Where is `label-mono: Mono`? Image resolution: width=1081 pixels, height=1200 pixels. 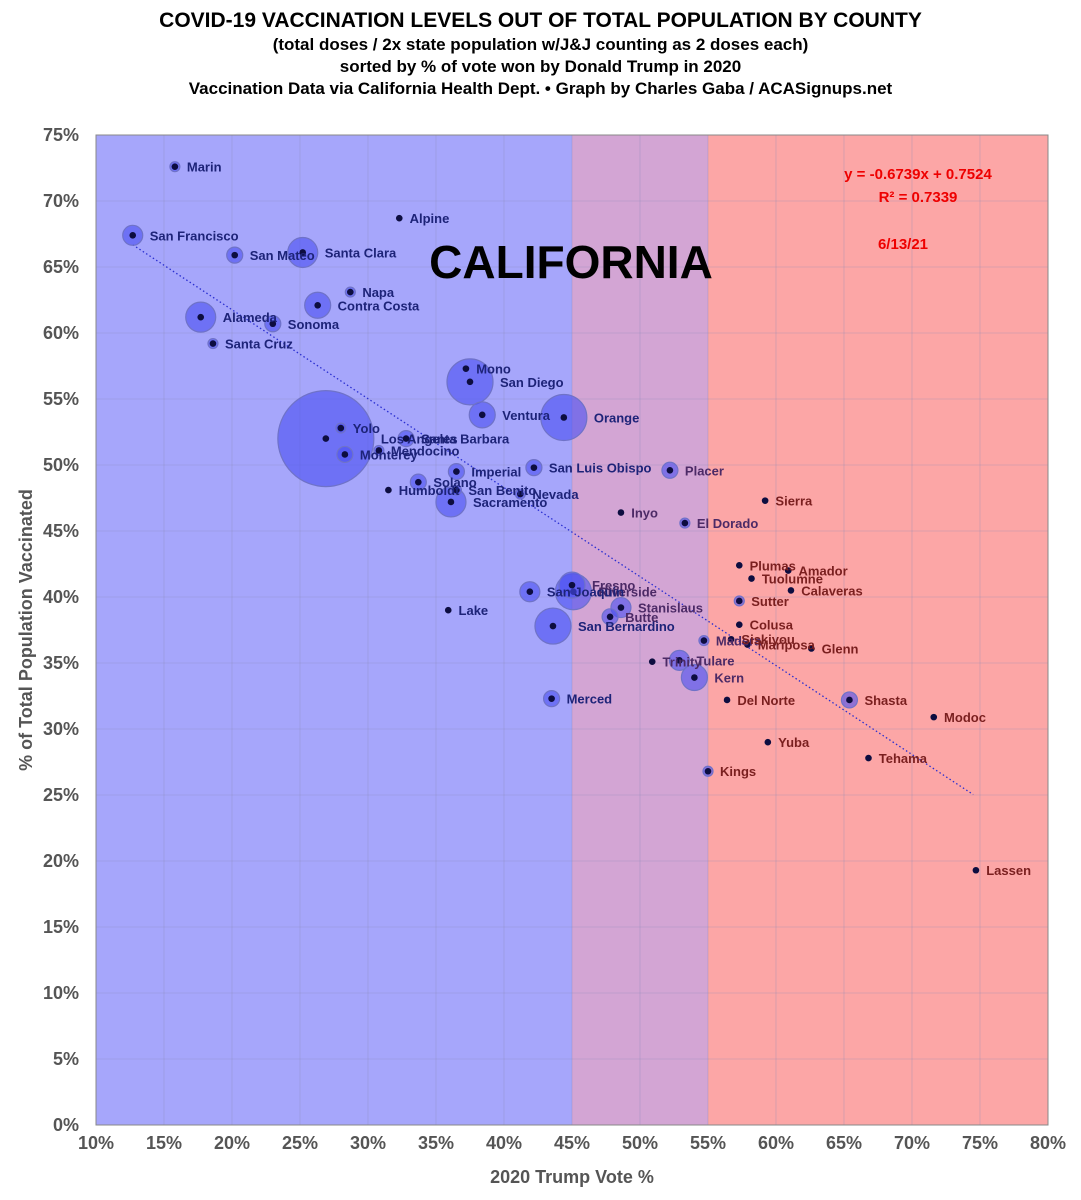 label-mono: Mono is located at coordinates (493, 369).